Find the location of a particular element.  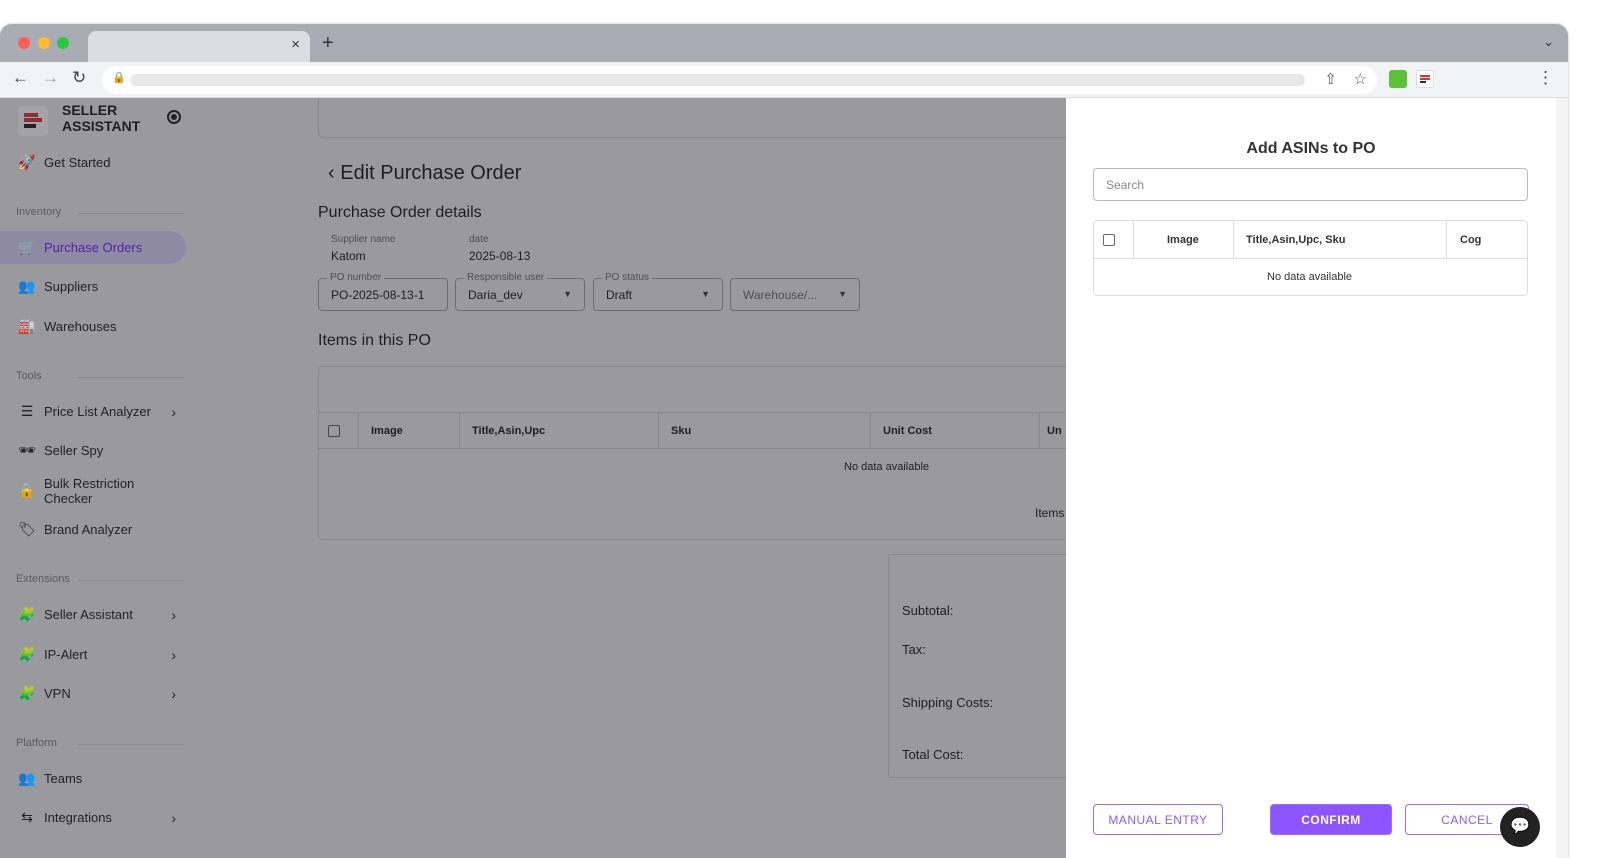

reload-icon: ↻ is located at coordinates (79, 77).